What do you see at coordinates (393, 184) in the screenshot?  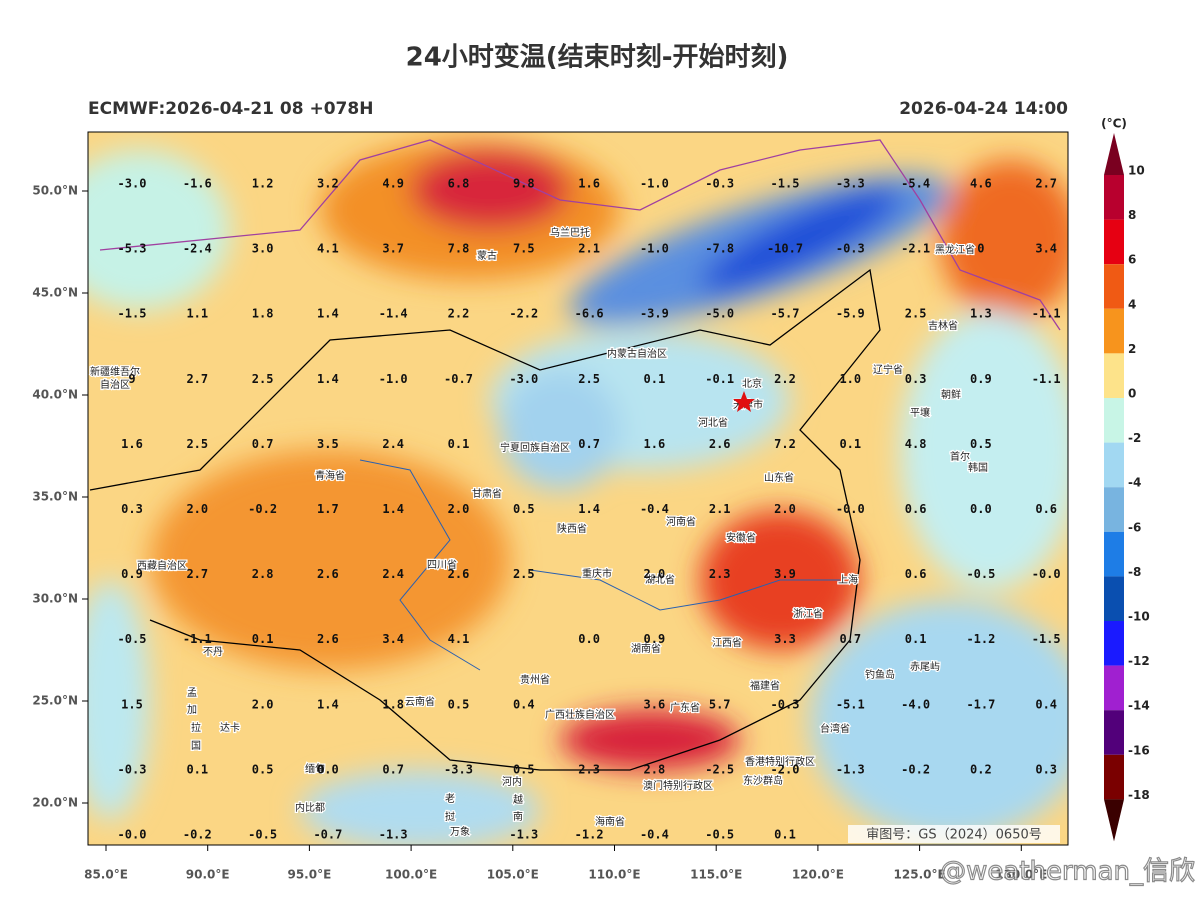 I see `grid-value: 4.9` at bounding box center [393, 184].